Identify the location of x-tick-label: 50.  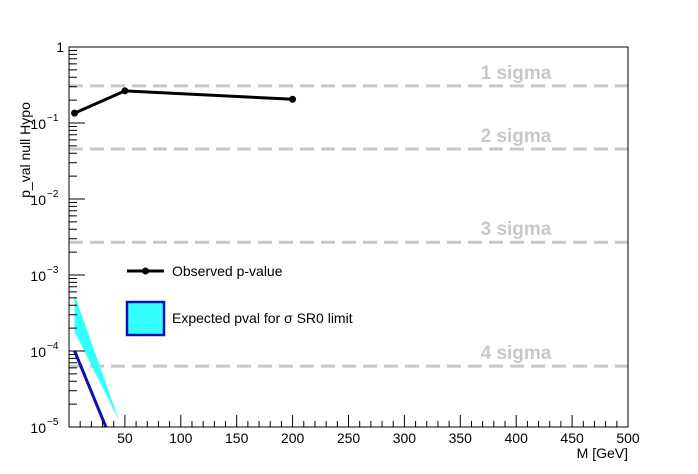
(125, 438).